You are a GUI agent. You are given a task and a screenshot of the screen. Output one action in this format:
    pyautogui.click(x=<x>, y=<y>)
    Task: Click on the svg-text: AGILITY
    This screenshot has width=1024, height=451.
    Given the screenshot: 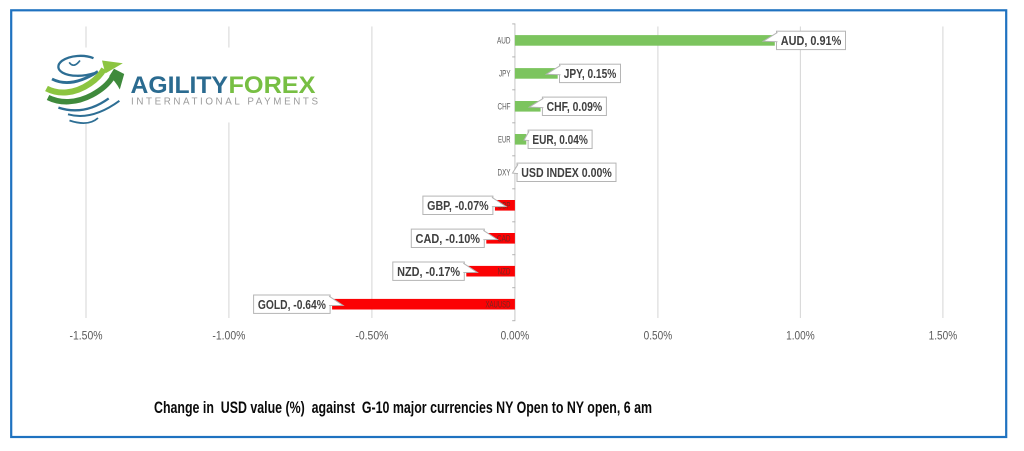 What is the action you would take?
    pyautogui.click(x=180, y=85)
    